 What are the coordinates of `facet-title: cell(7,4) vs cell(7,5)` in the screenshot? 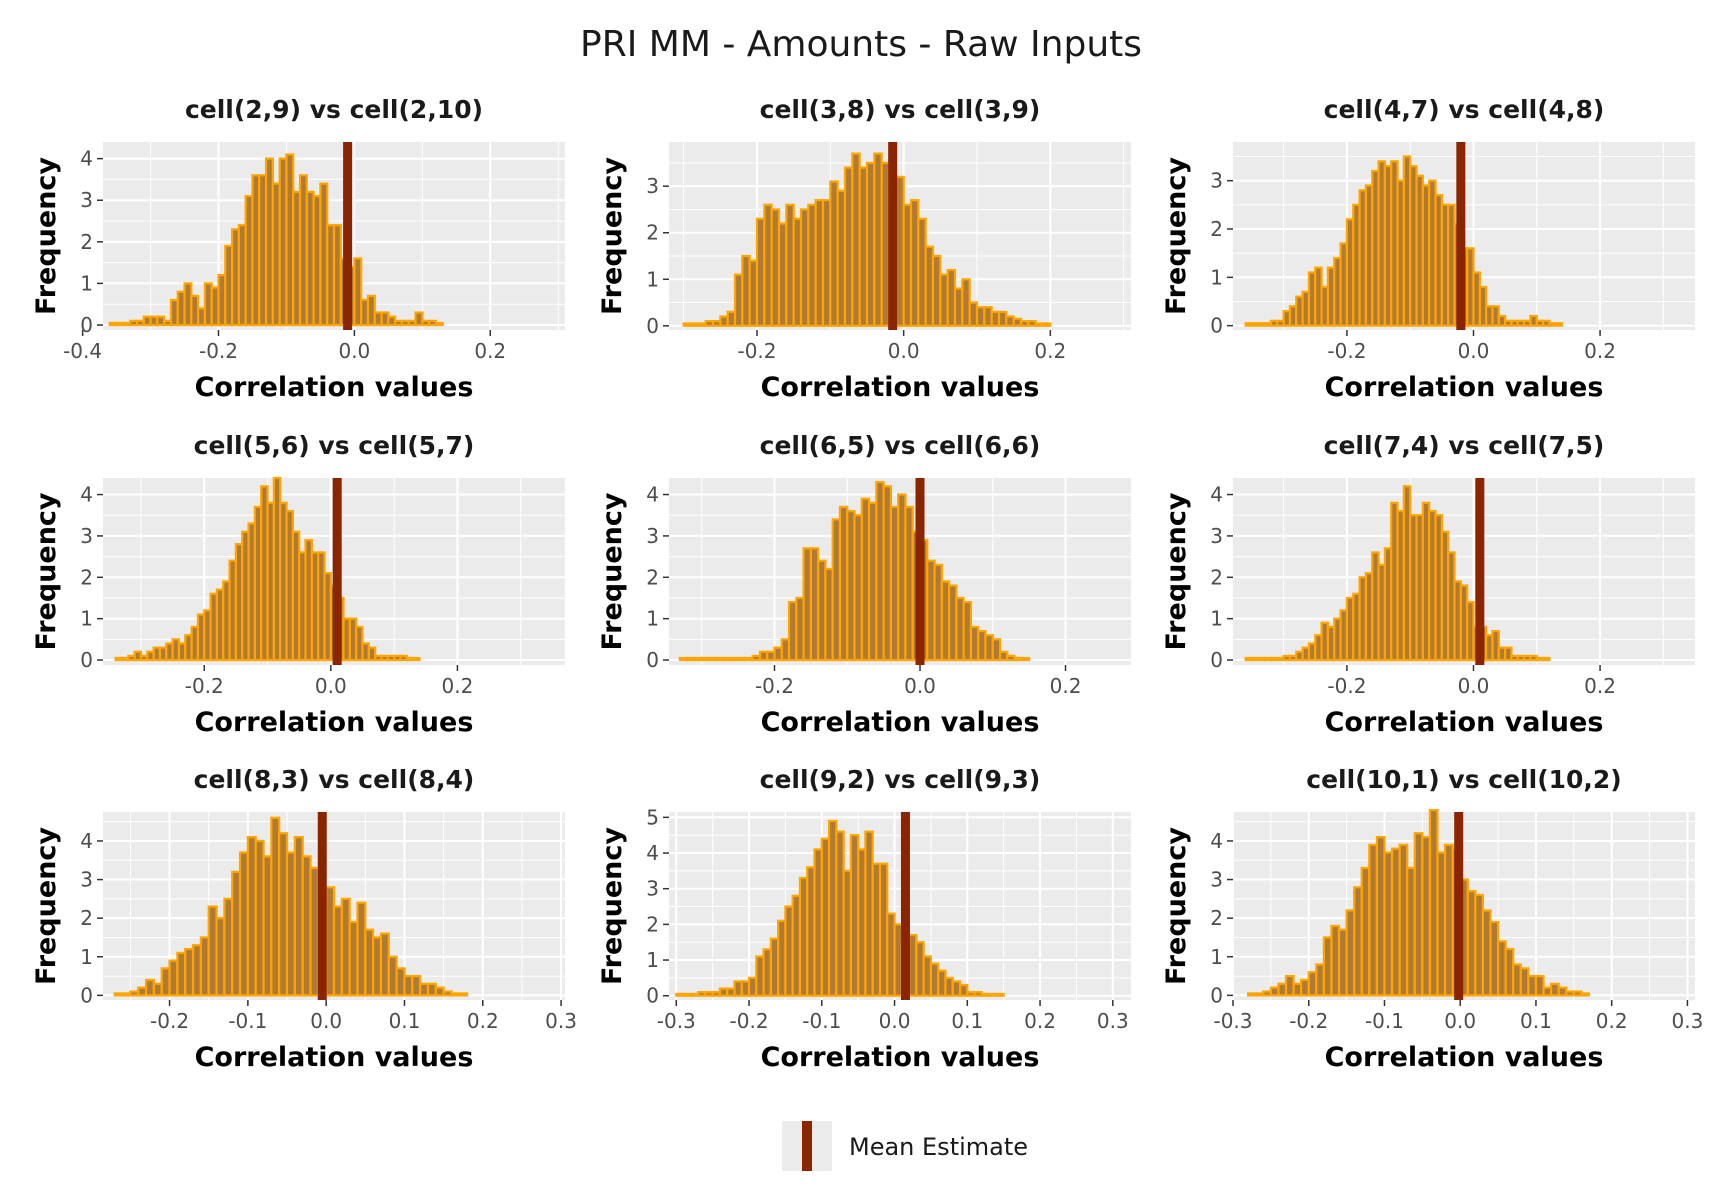 It's located at (1464, 445).